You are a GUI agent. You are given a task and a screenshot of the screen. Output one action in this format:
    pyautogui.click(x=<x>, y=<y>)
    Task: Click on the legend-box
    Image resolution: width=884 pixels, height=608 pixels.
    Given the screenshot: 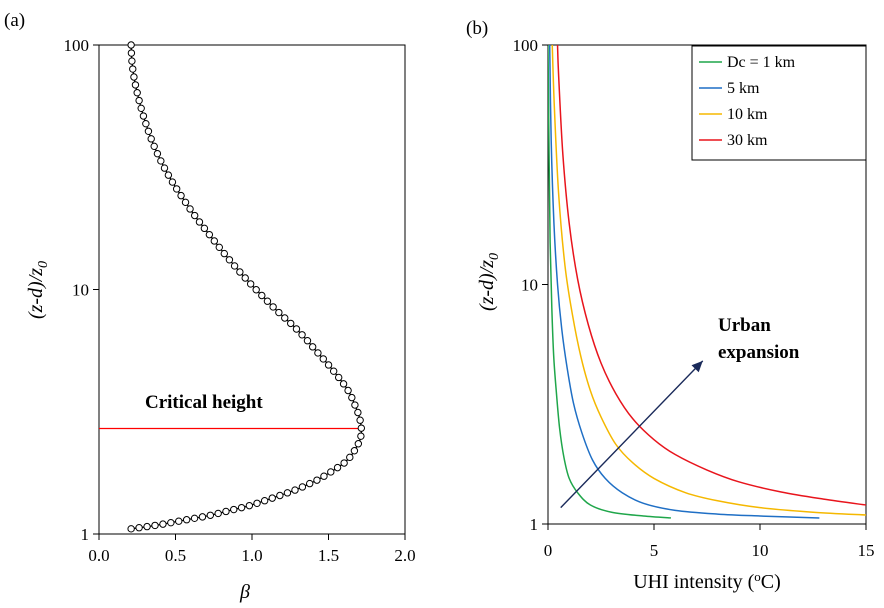 What is the action you would take?
    pyautogui.click(x=779, y=103)
    